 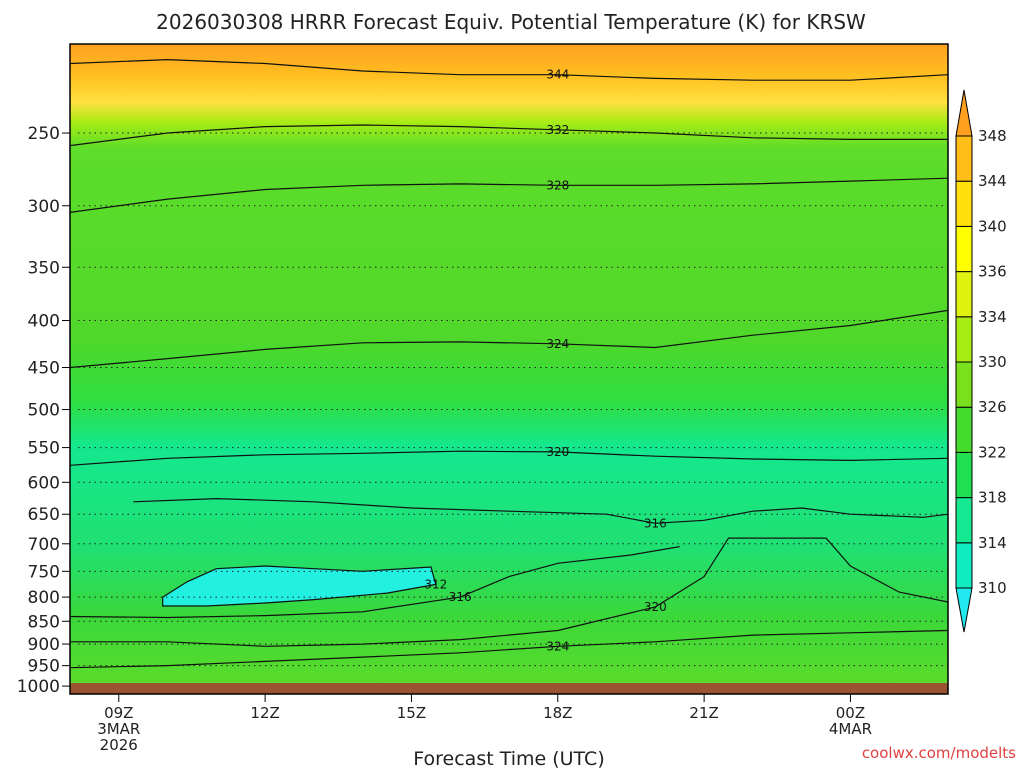 What do you see at coordinates (964, 113) in the screenshot?
I see `colorbar-top-arrow` at bounding box center [964, 113].